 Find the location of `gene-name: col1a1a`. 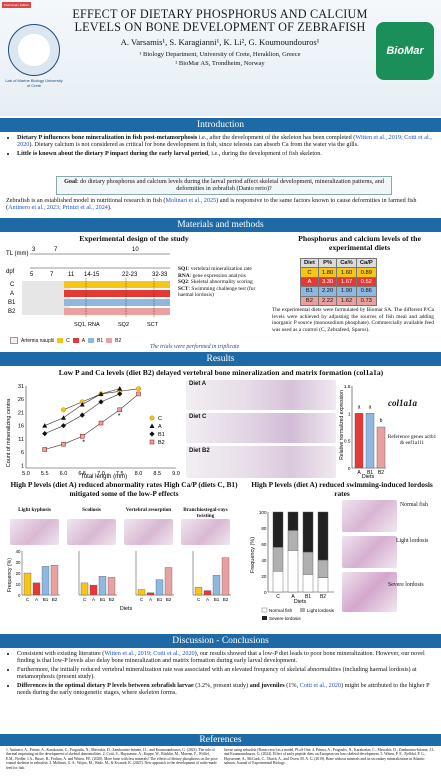

gene-name: col1a1a is located at coordinates (402, 403).